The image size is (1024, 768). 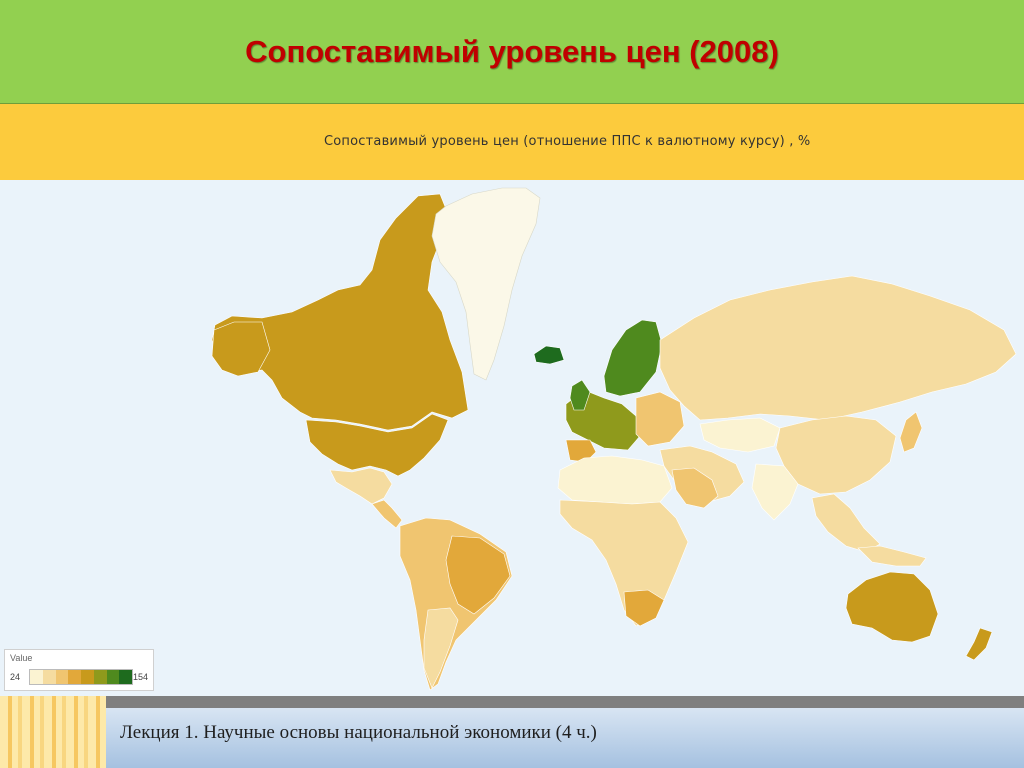 I want to click on slide-title: Сопоставимый уровень цен (2008), so click(x=512, y=51).